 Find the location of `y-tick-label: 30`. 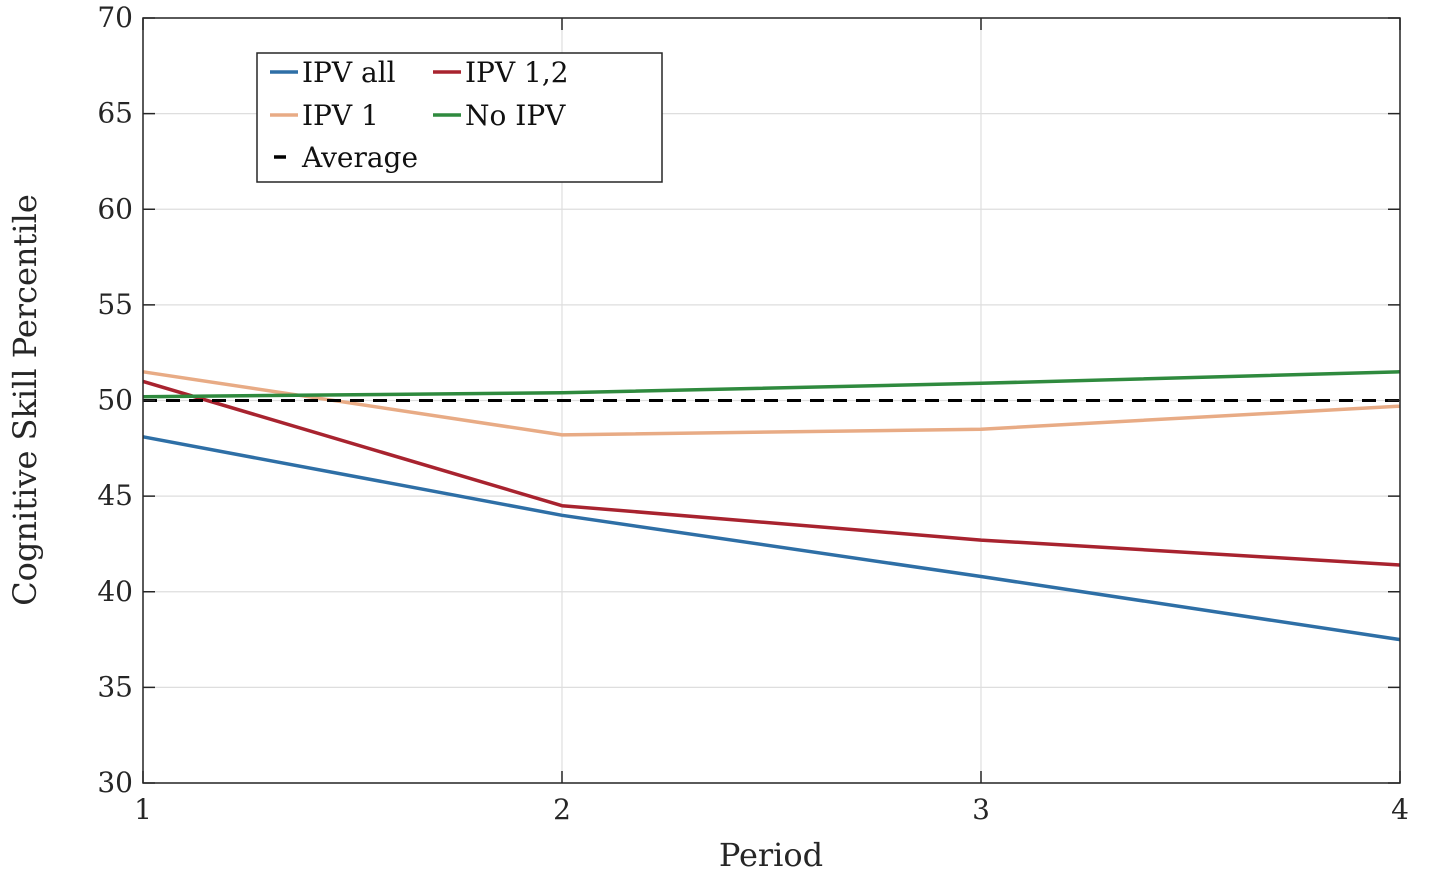

y-tick-label: 30 is located at coordinates (115, 782).